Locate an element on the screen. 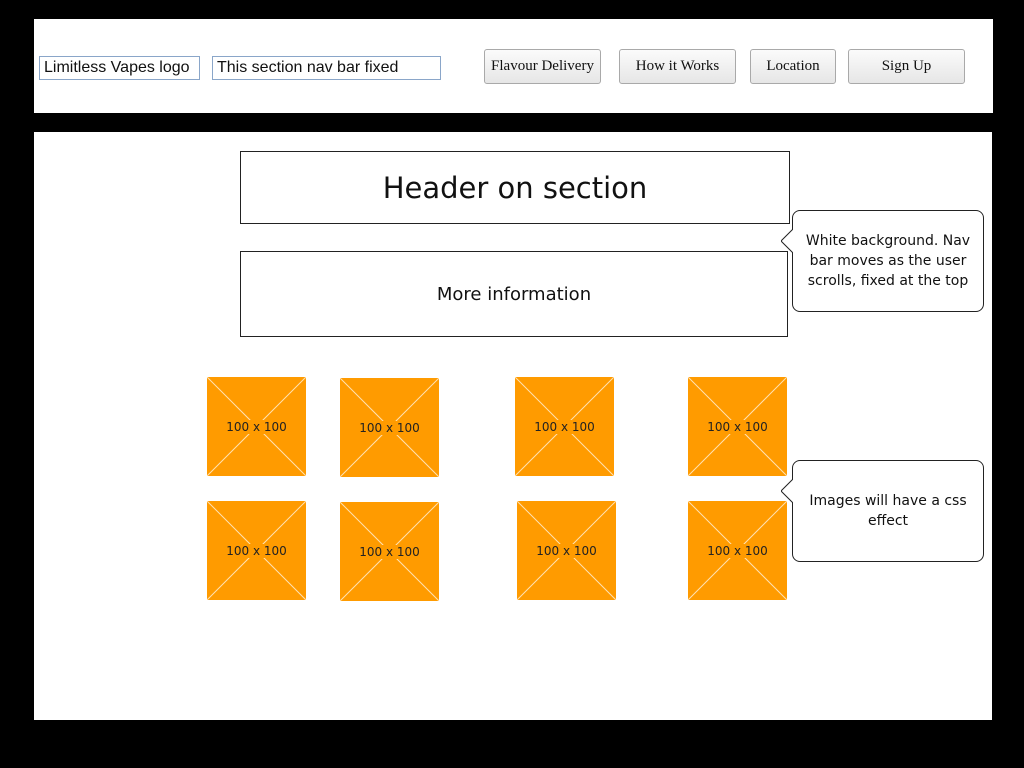  how-it-works-button: How it Works is located at coordinates (677, 66).